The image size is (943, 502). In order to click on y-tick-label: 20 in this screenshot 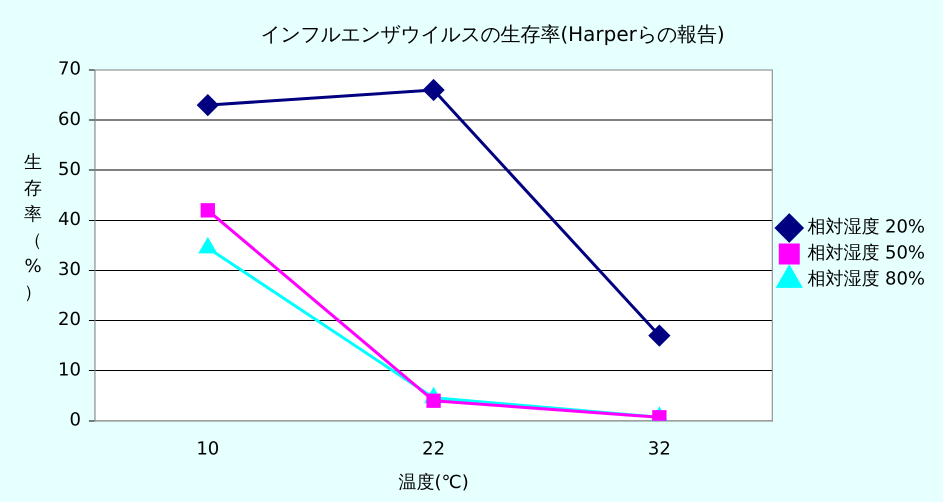, I will do `click(69, 319)`.